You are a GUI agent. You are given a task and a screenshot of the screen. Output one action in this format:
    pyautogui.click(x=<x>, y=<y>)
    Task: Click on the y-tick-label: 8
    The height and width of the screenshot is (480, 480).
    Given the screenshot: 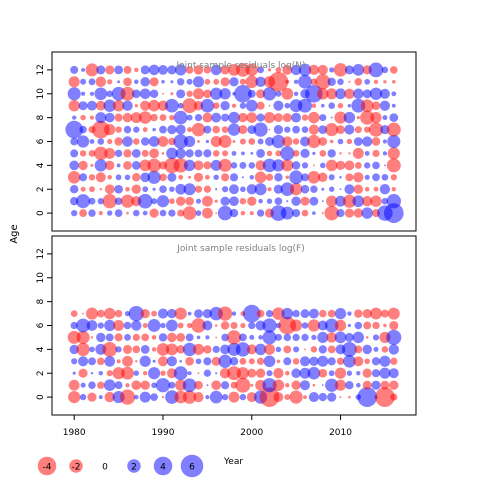 What is the action you would take?
    pyautogui.click(x=41, y=118)
    